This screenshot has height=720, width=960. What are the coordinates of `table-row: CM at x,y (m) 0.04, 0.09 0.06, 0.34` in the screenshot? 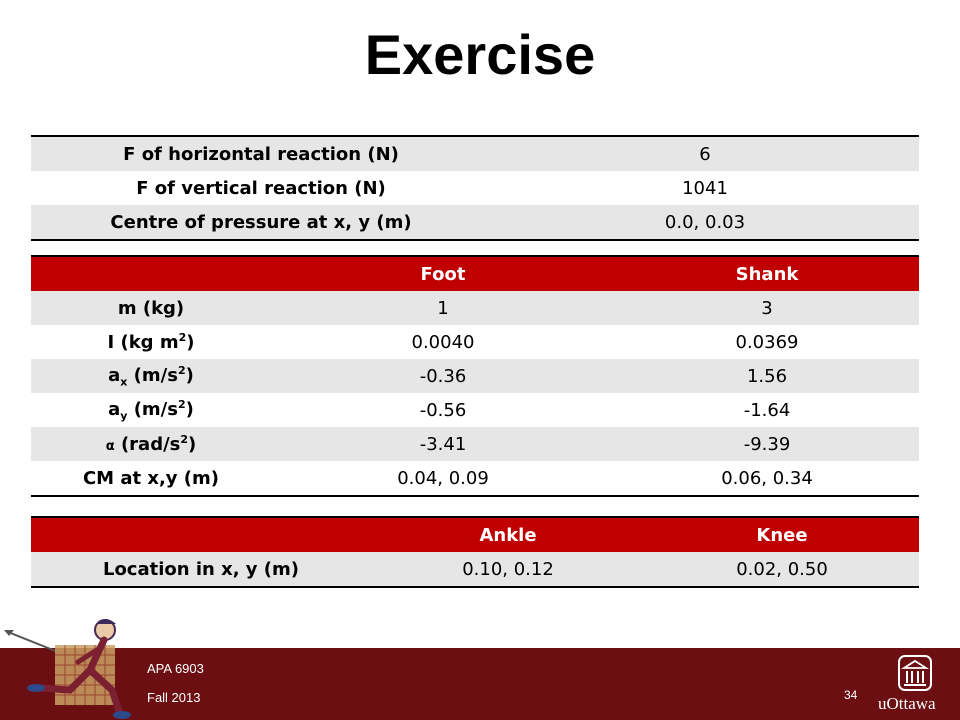 It's located at (475, 478).